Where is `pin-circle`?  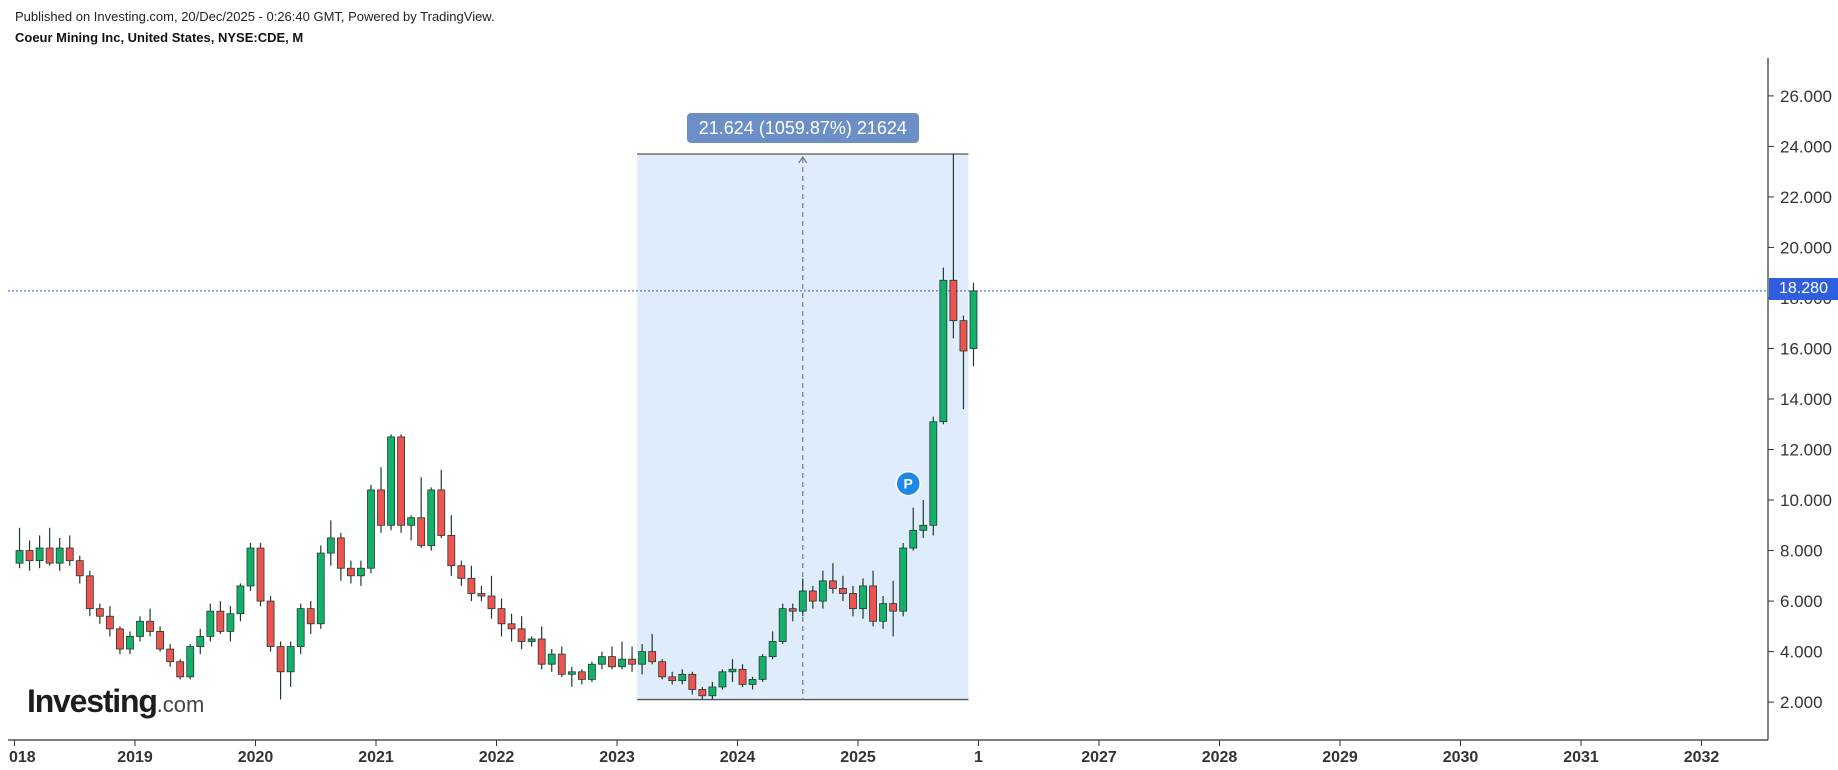 pin-circle is located at coordinates (908, 483).